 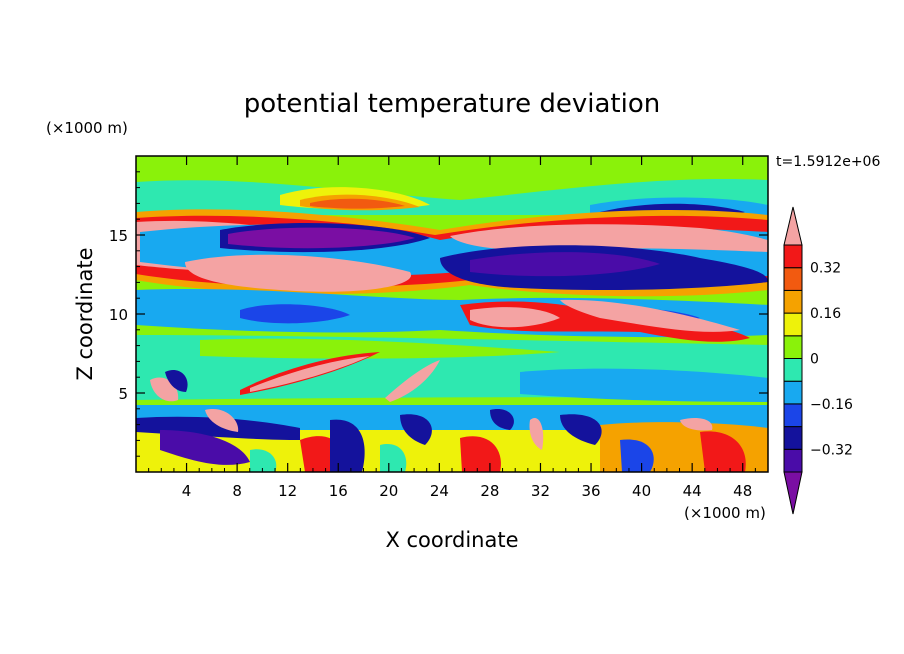 I want to click on x-tick-label: 12, so click(x=287, y=491).